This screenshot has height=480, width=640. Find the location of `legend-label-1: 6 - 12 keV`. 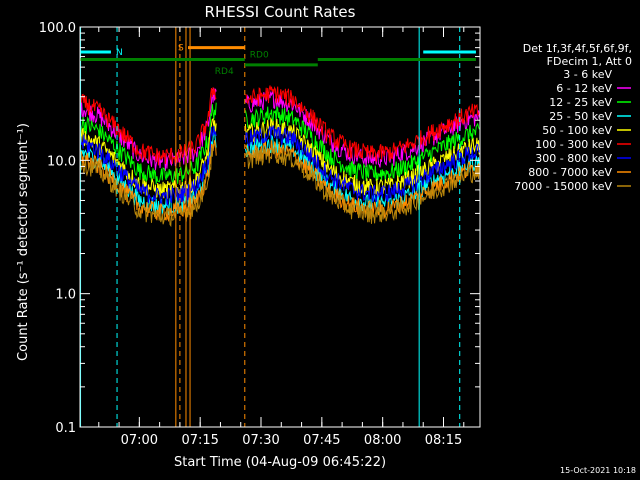

legend-label-1: 6 - 12 keV is located at coordinates (584, 88).